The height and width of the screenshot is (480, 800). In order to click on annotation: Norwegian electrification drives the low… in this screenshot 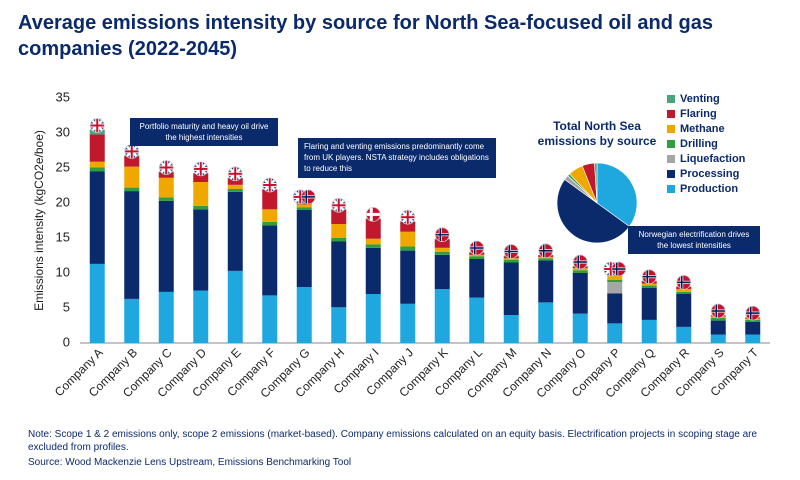, I will do `click(694, 240)`.